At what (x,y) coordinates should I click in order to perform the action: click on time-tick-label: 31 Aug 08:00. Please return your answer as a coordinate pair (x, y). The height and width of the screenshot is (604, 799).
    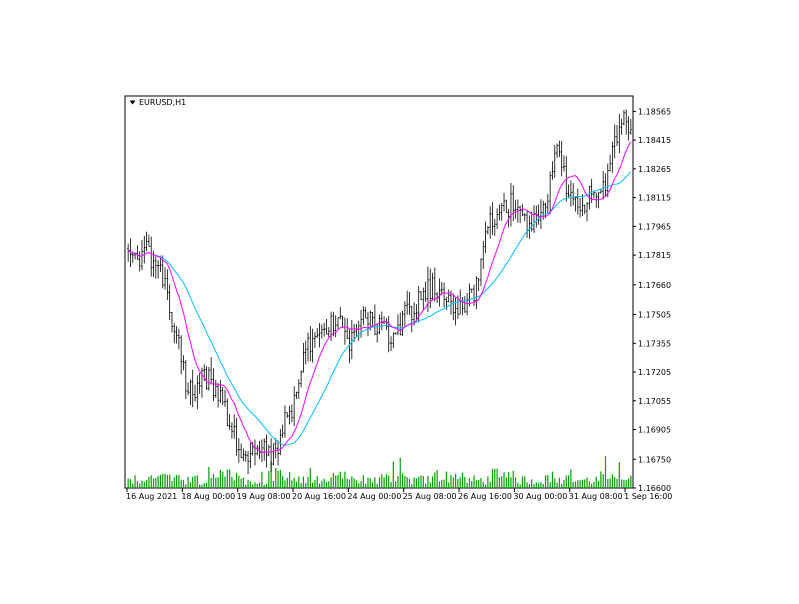
    Looking at the image, I should click on (596, 496).